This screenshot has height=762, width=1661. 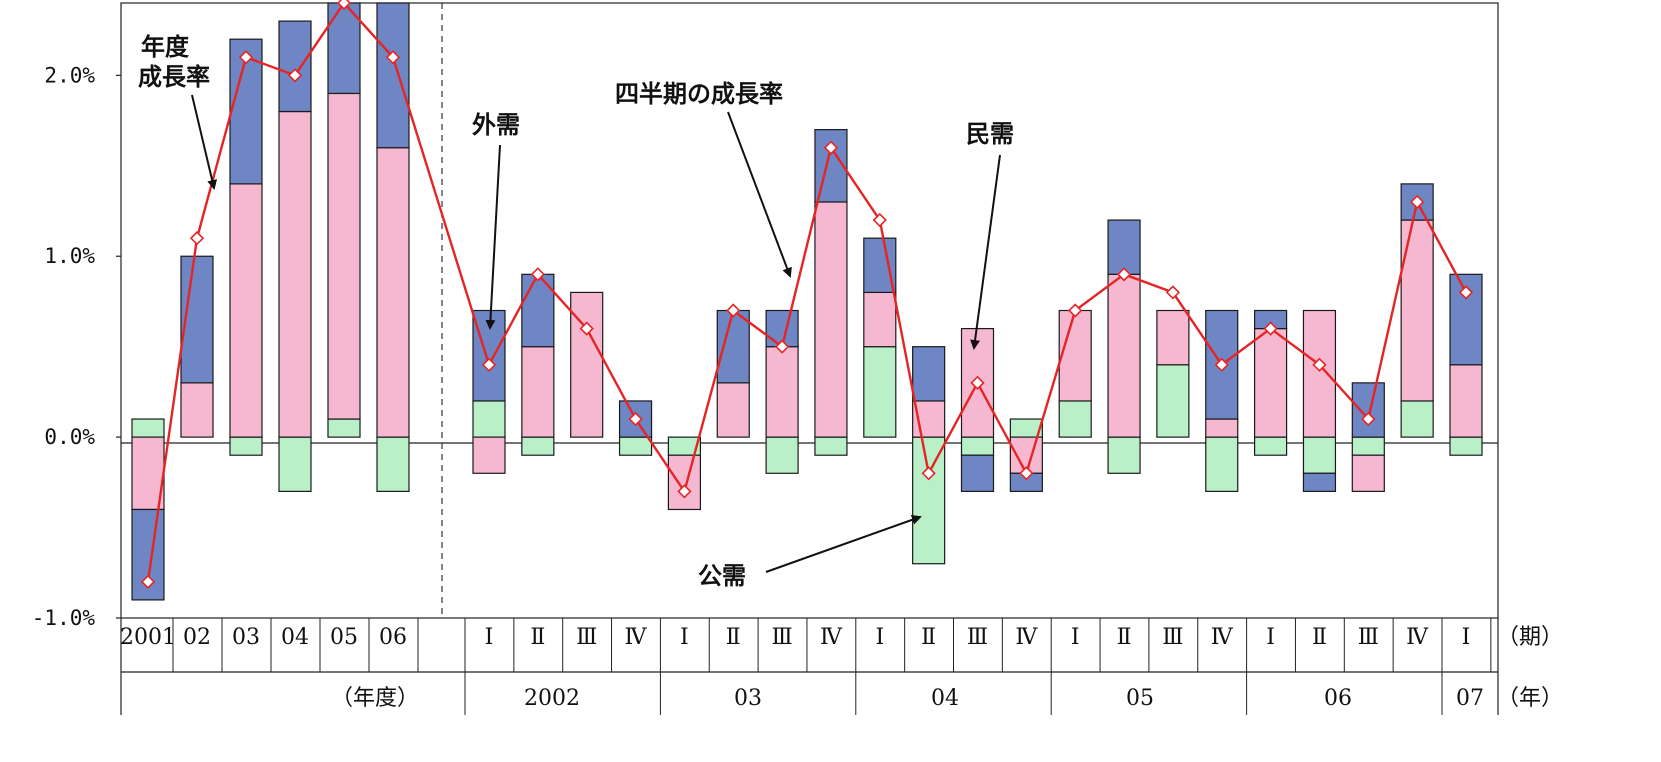 What do you see at coordinates (64, 618) in the screenshot?
I see `y-tick-label: -1.0%` at bounding box center [64, 618].